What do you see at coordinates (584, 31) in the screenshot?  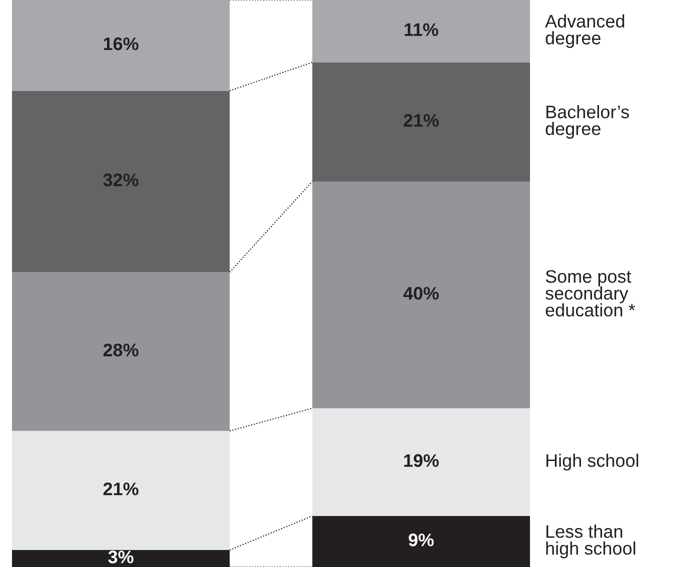 I see `series-label: Advanced degree` at bounding box center [584, 31].